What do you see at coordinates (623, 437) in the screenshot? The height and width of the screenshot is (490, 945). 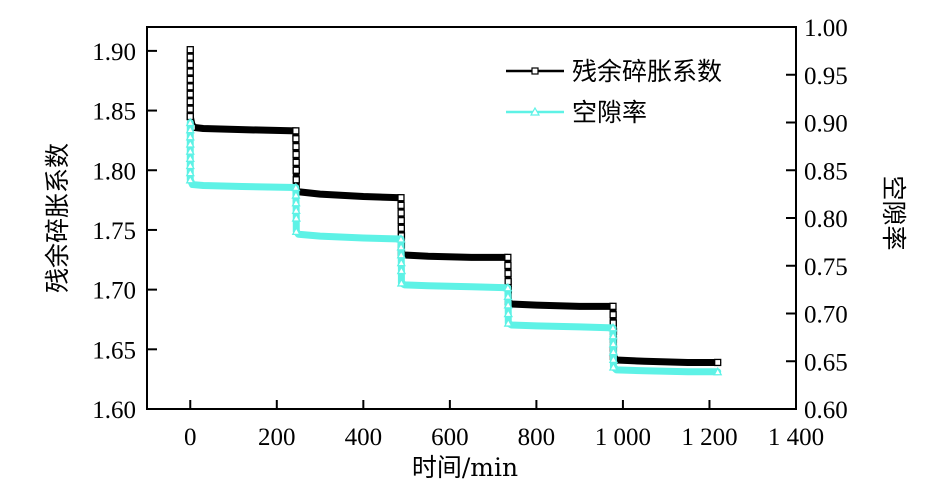 I see `x-tick-label: 1 000` at bounding box center [623, 437].